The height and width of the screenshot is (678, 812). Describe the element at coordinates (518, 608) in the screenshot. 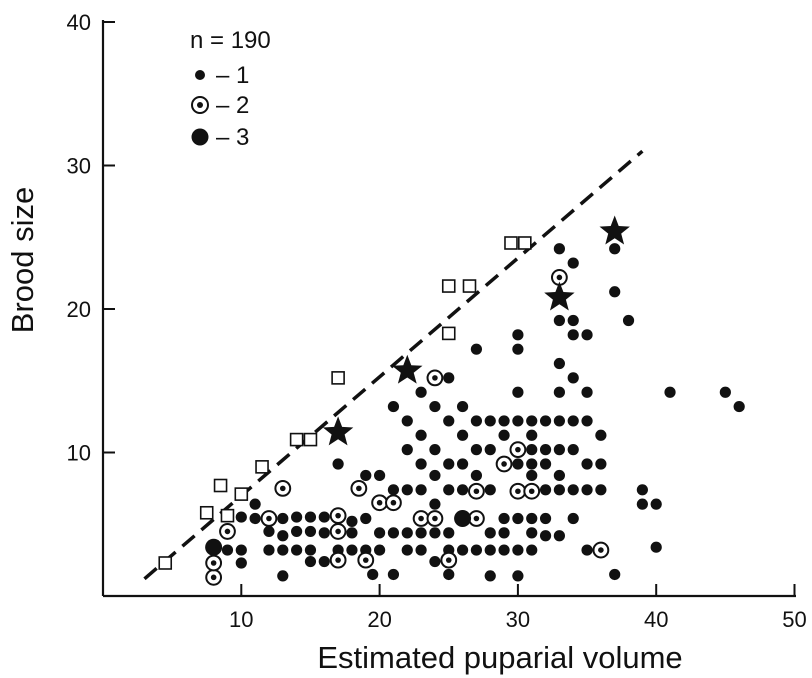

I see `x-ticks: 10 20 30 40 50` at that location.